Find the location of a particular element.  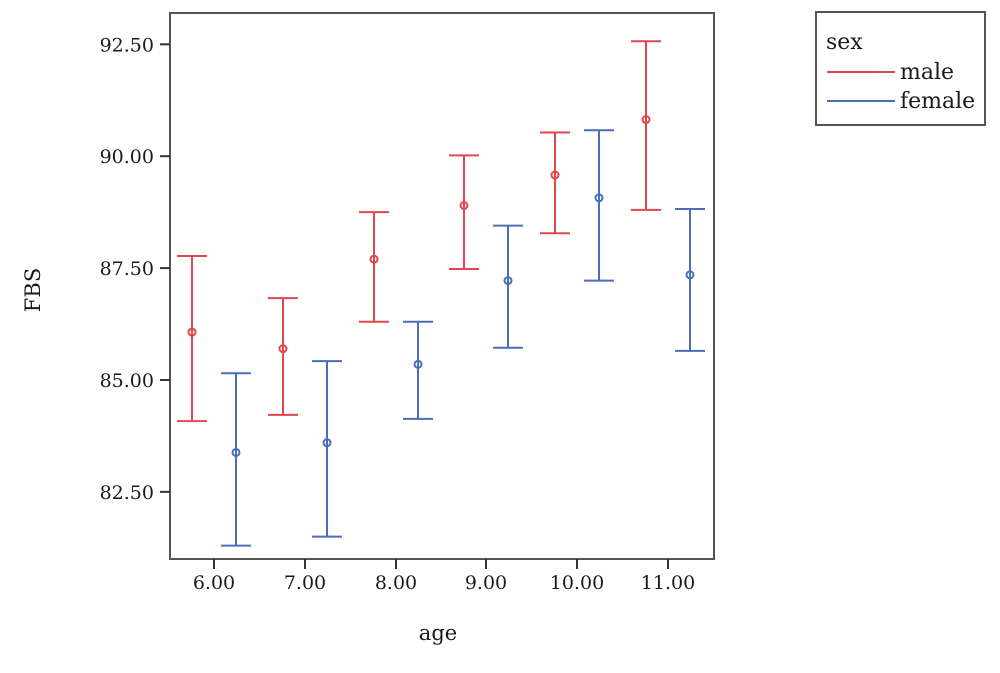

y-tick-label: 82.50 is located at coordinates (127, 493).